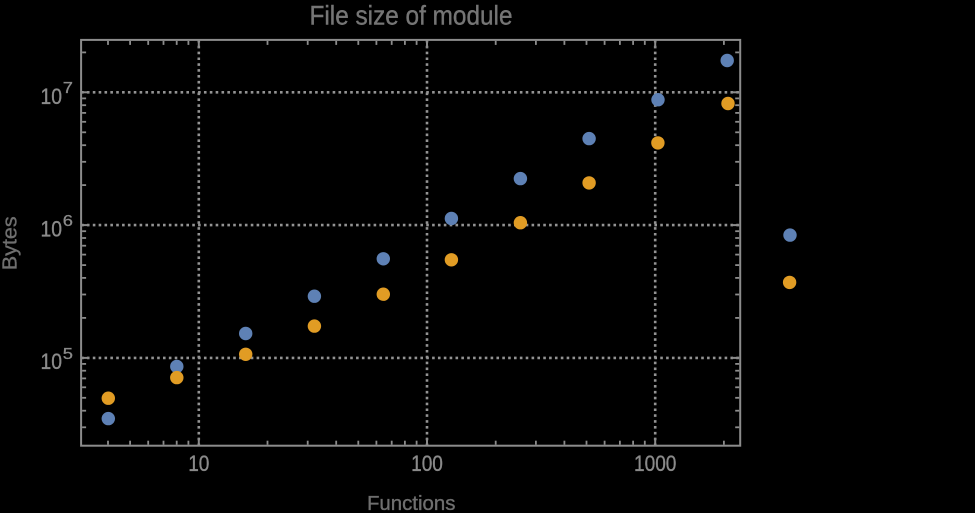  What do you see at coordinates (11, 243) in the screenshot?
I see `svg-text: Bytes` at bounding box center [11, 243].